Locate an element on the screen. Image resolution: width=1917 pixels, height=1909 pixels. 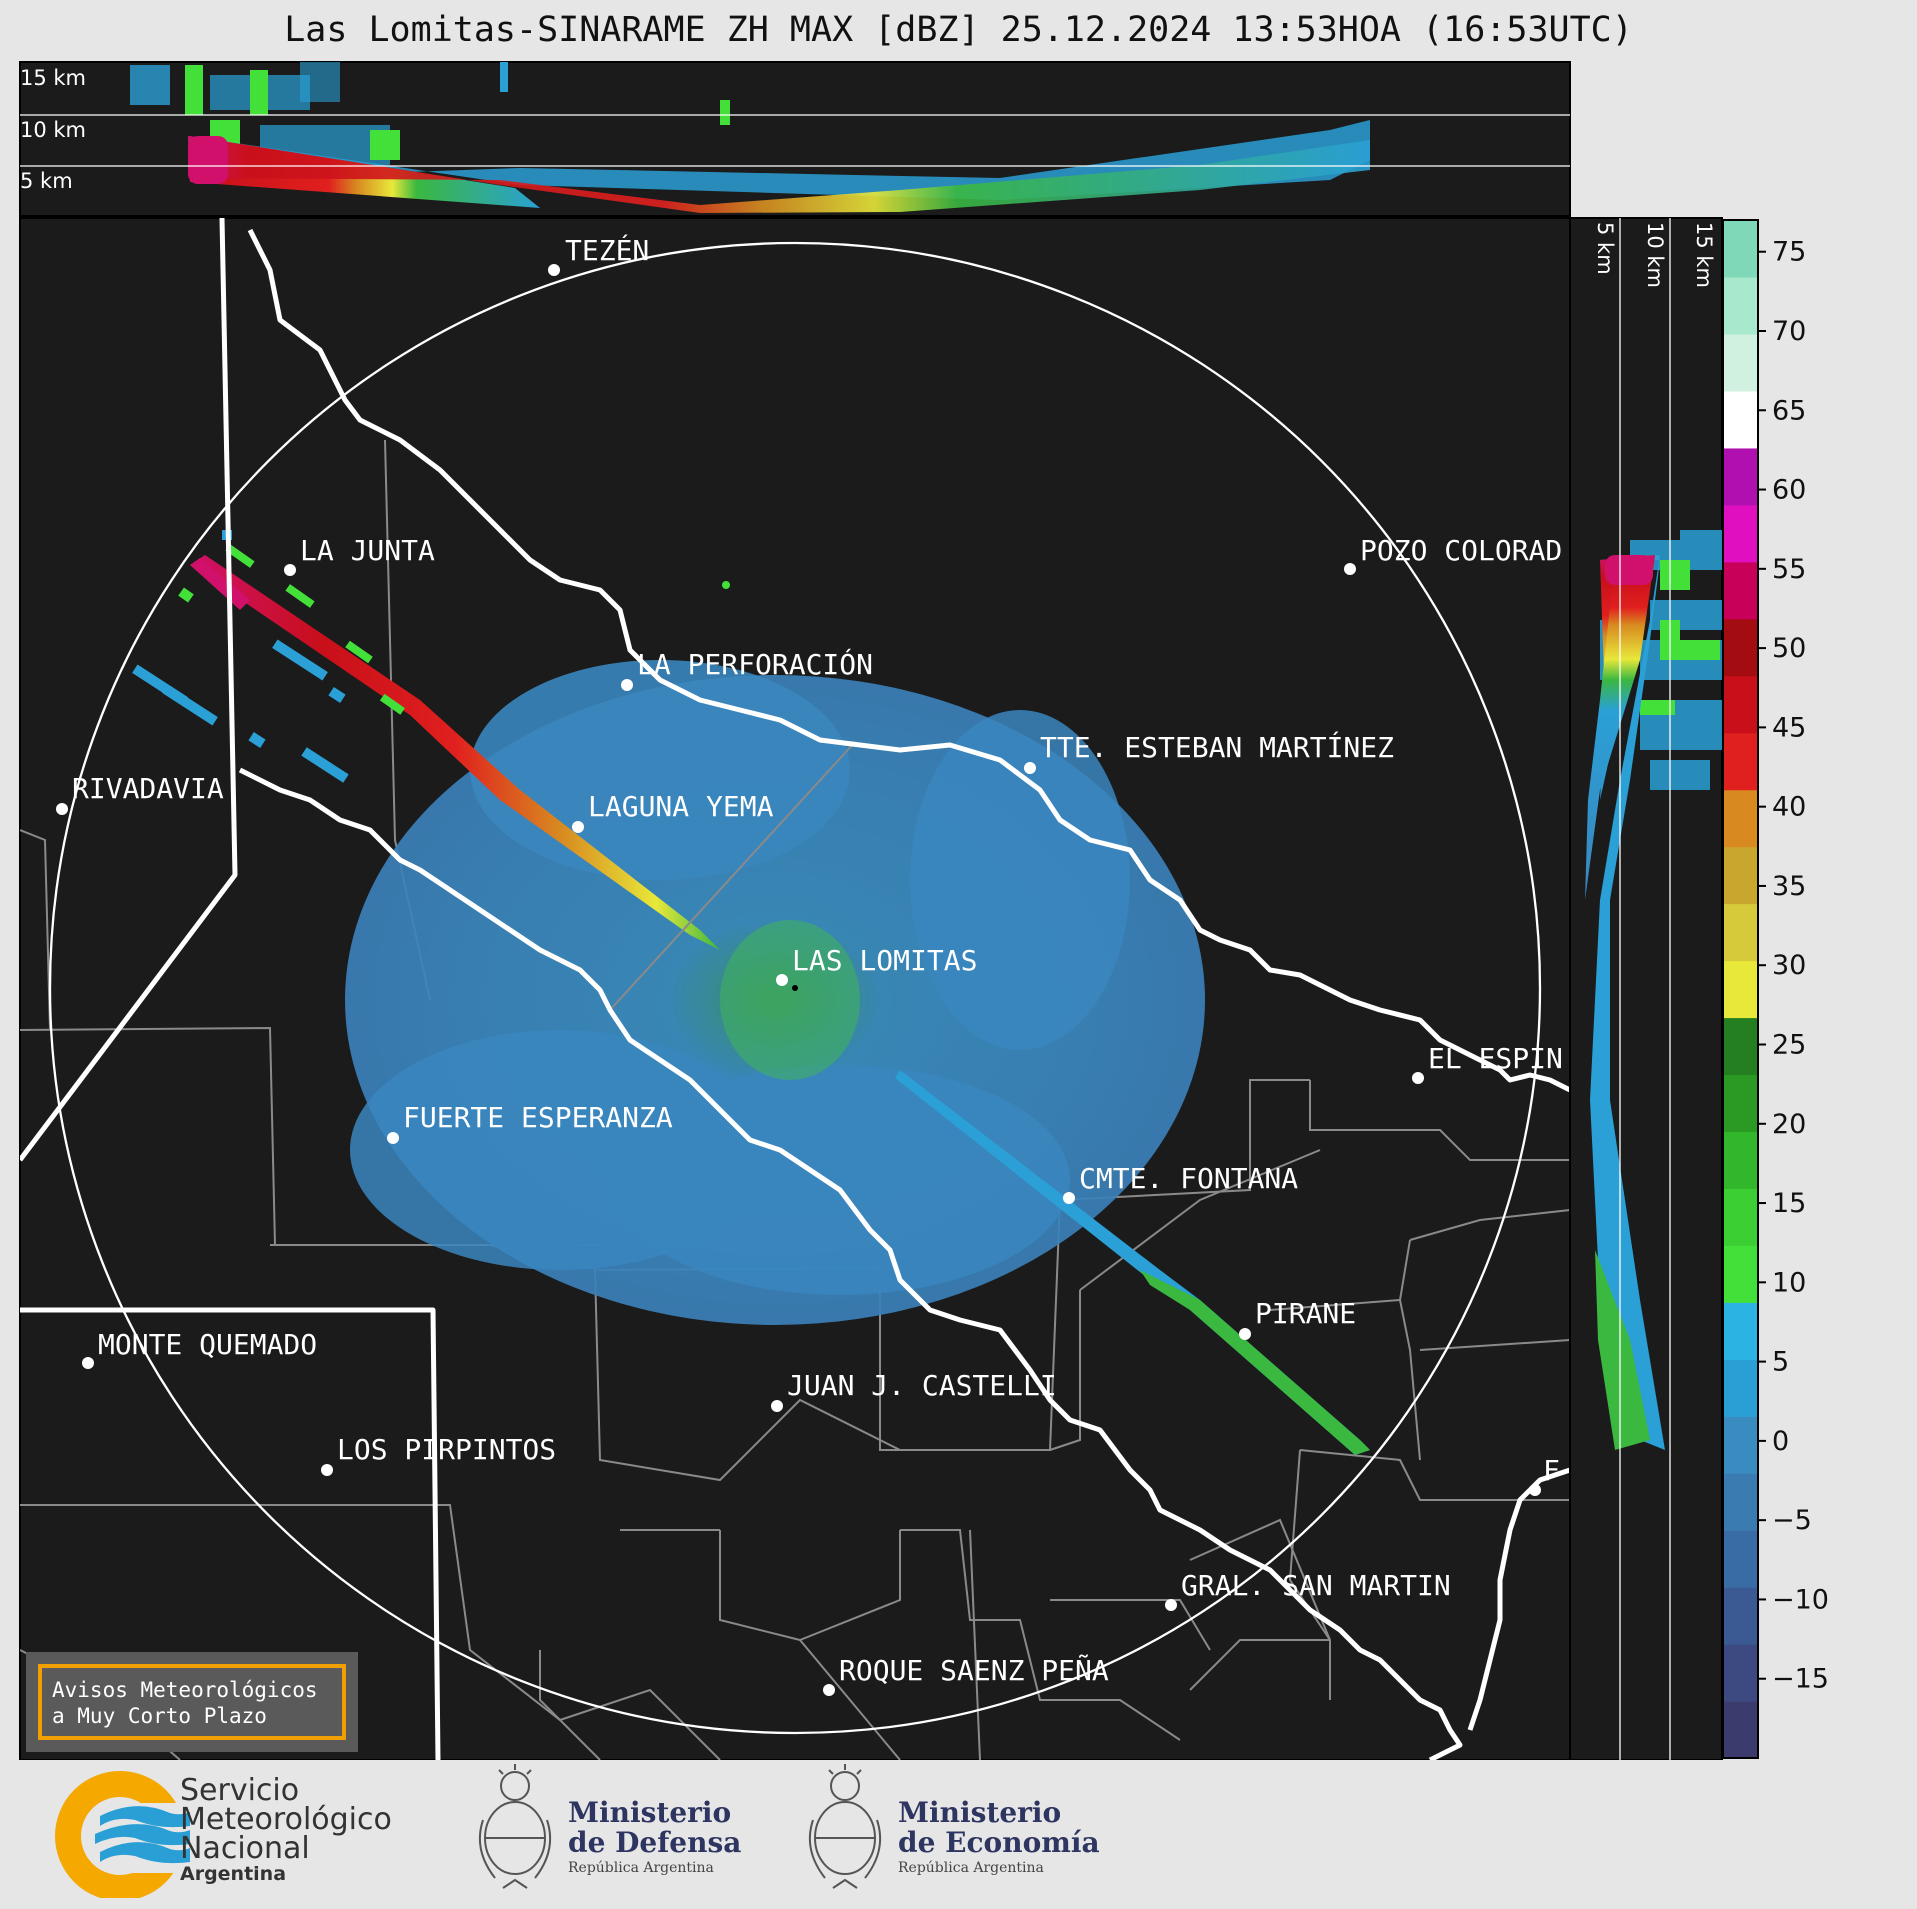
coat-of-arms-economia-icon is located at coordinates (845, 1826).